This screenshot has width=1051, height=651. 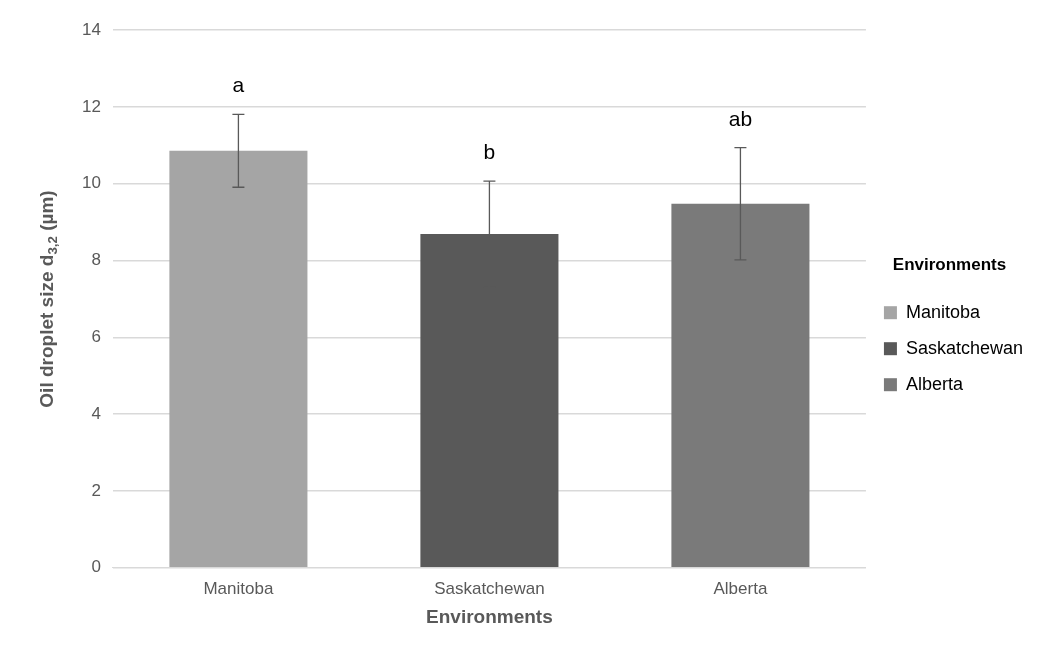 I want to click on y-tick-label: 0, so click(x=96, y=567).